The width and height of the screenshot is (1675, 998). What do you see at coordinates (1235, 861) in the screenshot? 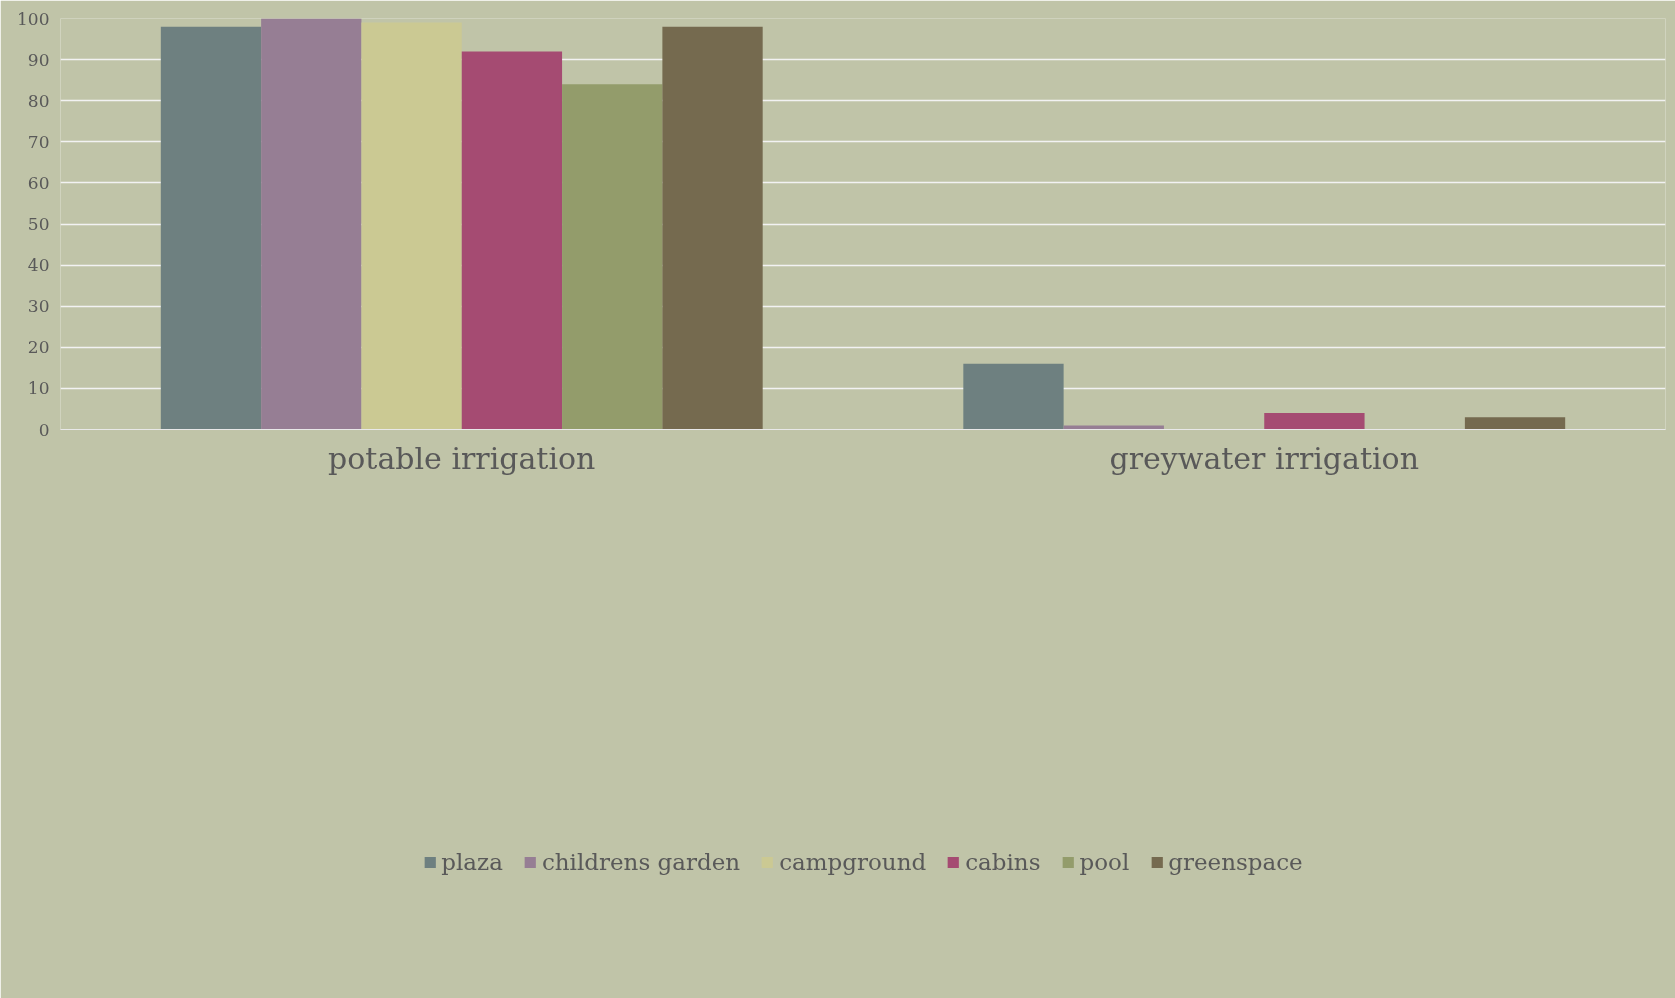
I see `legend-label: greenspace` at bounding box center [1235, 861].